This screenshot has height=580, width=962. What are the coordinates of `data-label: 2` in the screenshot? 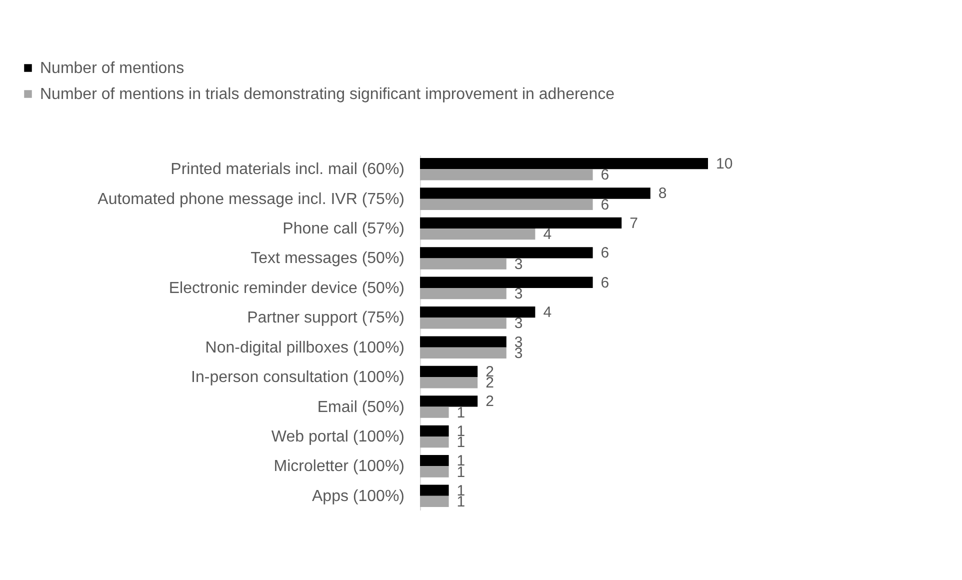 It's located at (490, 401).